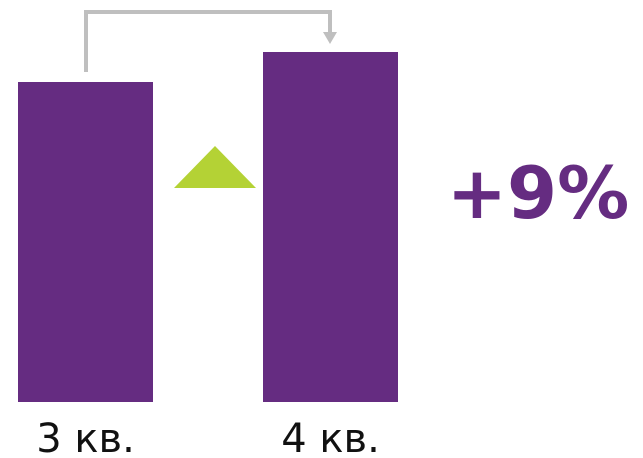 The image size is (643, 458). Describe the element at coordinates (85, 437) in the screenshot. I see `category-label-1: 3 кв.` at that location.